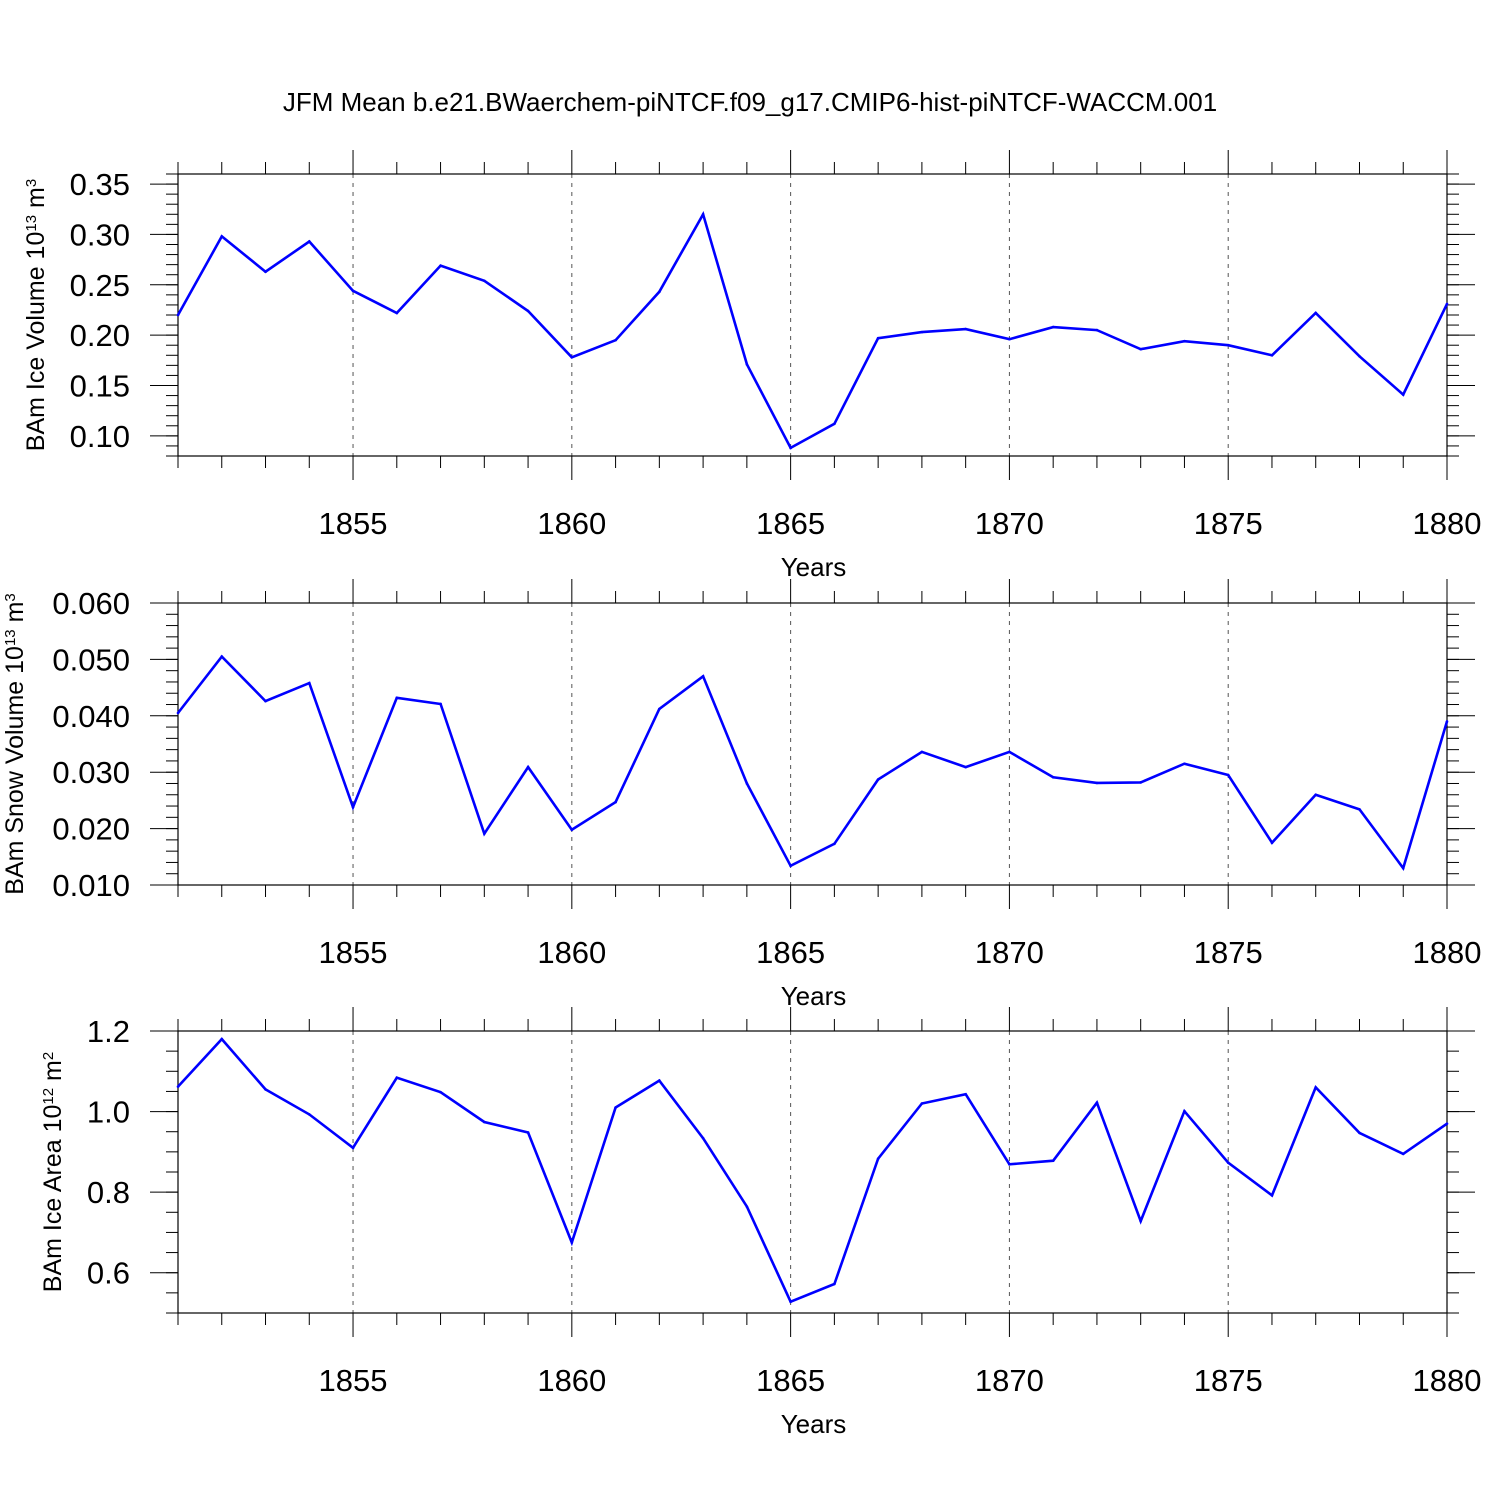 This screenshot has width=1500, height=1500. What do you see at coordinates (571, 1380) in the screenshot?
I see `x-tick-label: 1860` at bounding box center [571, 1380].